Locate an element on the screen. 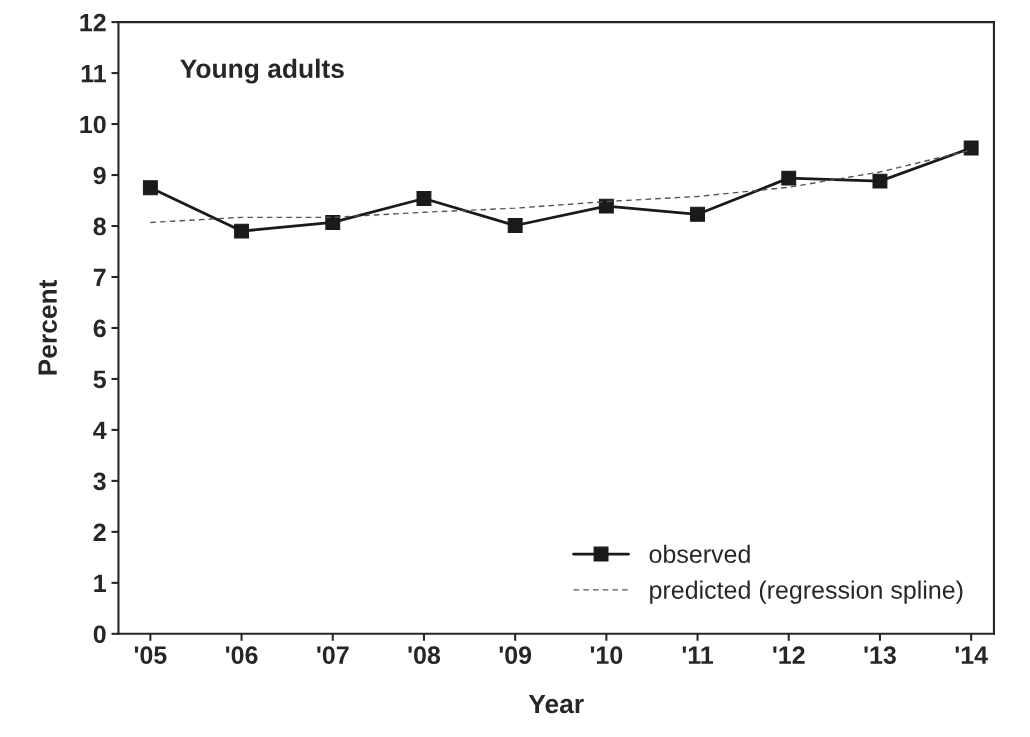 The width and height of the screenshot is (1030, 737). y-tick-label: 12 is located at coordinates (93, 22).